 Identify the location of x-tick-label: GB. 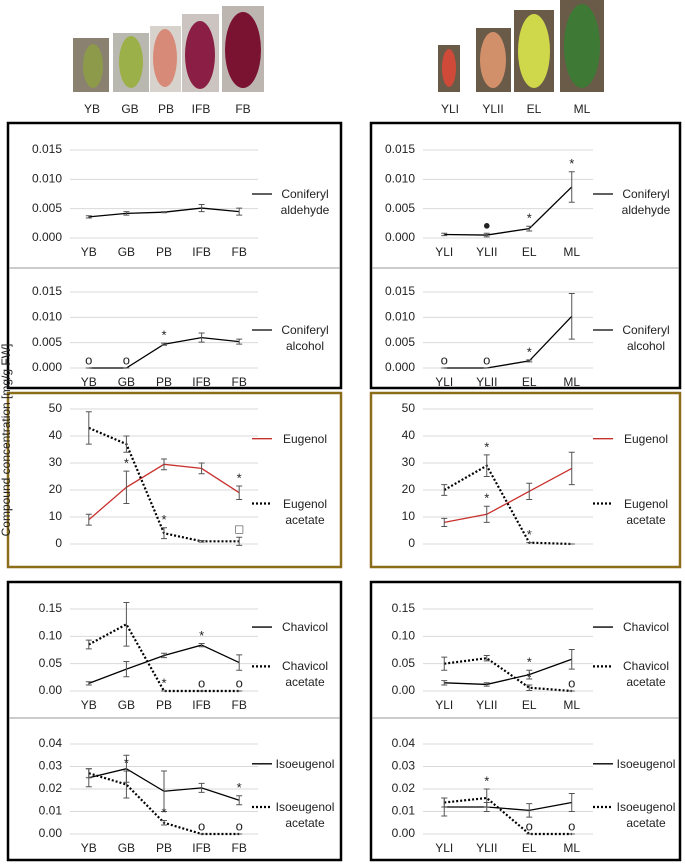
(126, 382).